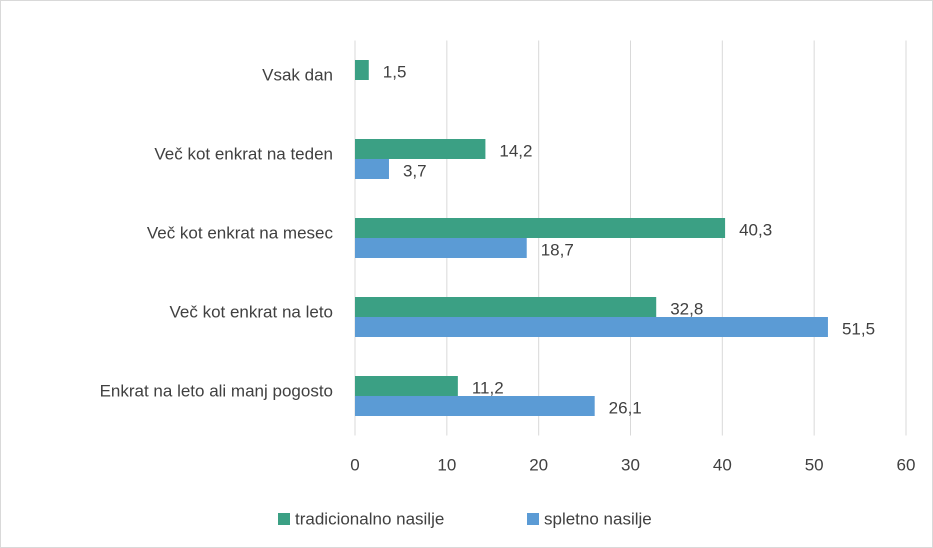  I want to click on y-tick-label: Več kot enkrat na mesec, so click(240, 232).